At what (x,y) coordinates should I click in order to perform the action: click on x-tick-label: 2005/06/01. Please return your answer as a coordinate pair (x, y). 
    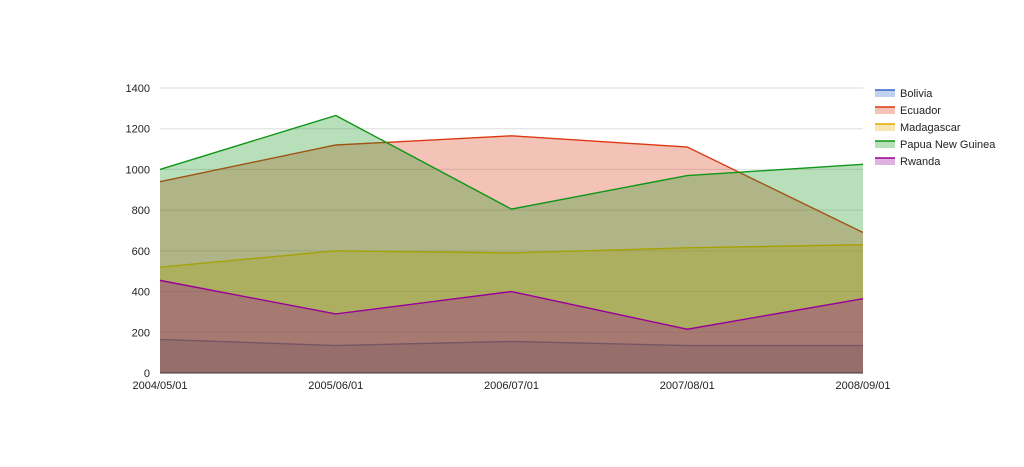
    Looking at the image, I should click on (335, 386).